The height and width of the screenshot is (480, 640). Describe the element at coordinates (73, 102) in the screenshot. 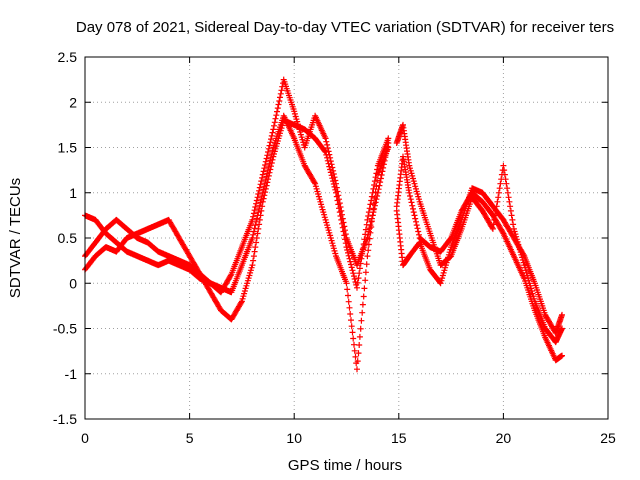

I see `y-tick-label: 2` at that location.